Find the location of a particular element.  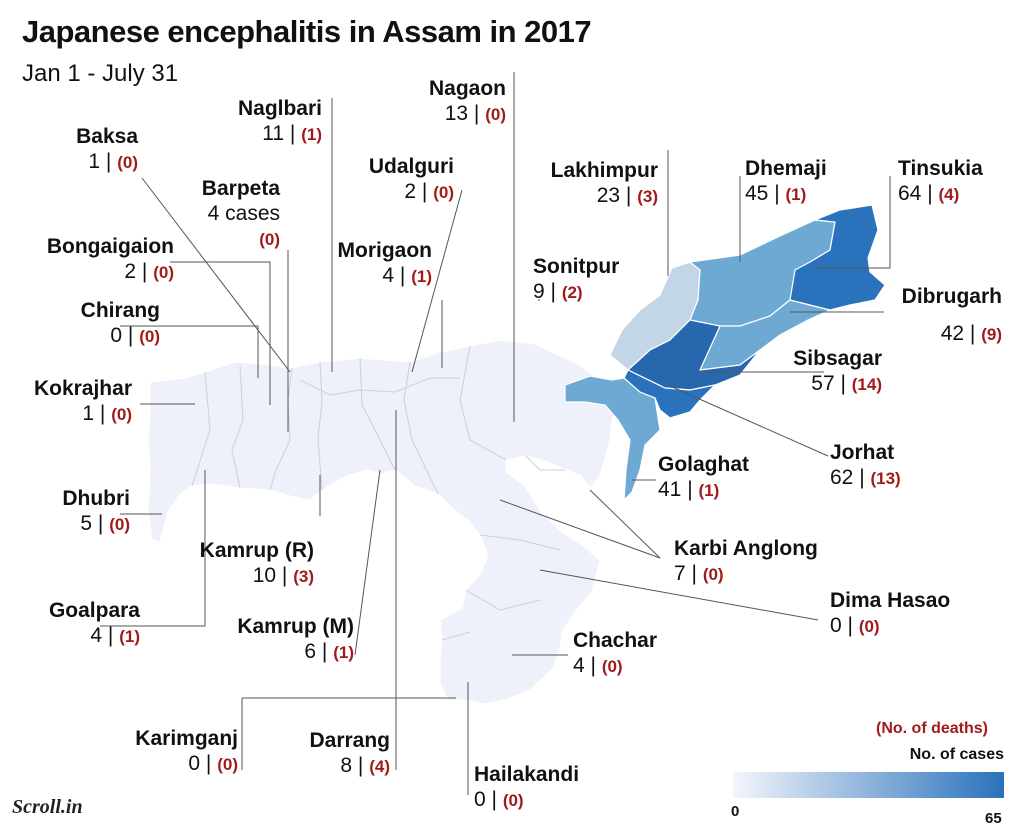

label-nagaon: Nagaon 13 | (0) is located at coordinates (448, 101).